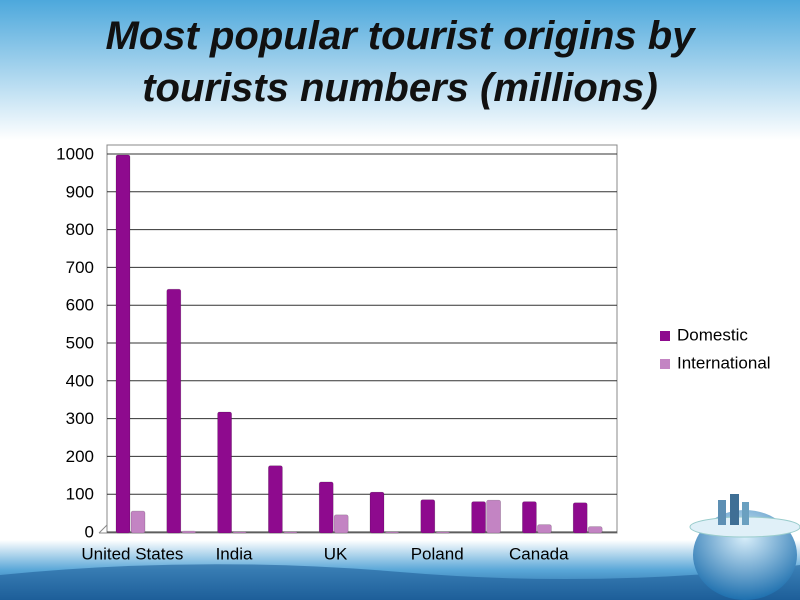 The height and width of the screenshot is (600, 800). What do you see at coordinates (80, 456) in the screenshot?
I see `y-tick-label: 200` at bounding box center [80, 456].